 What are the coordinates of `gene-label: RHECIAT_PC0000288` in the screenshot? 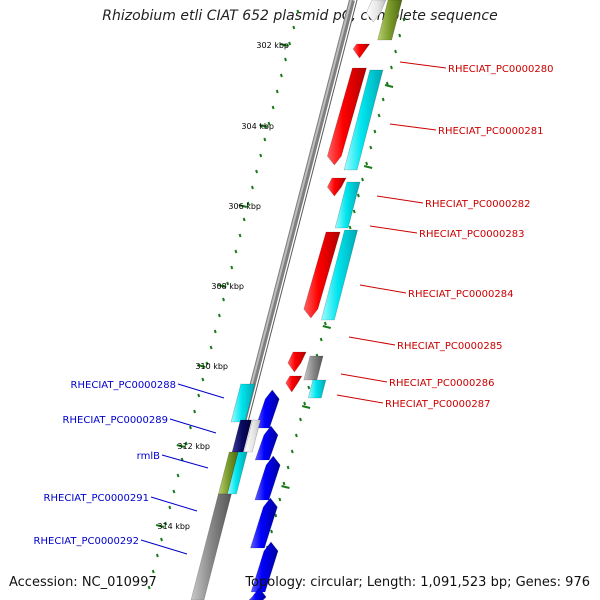 It's located at (123, 385).